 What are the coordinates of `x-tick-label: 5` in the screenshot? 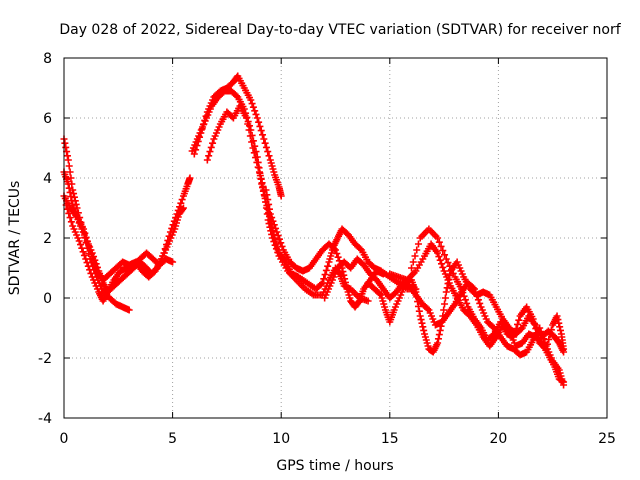 It's located at (172, 439).